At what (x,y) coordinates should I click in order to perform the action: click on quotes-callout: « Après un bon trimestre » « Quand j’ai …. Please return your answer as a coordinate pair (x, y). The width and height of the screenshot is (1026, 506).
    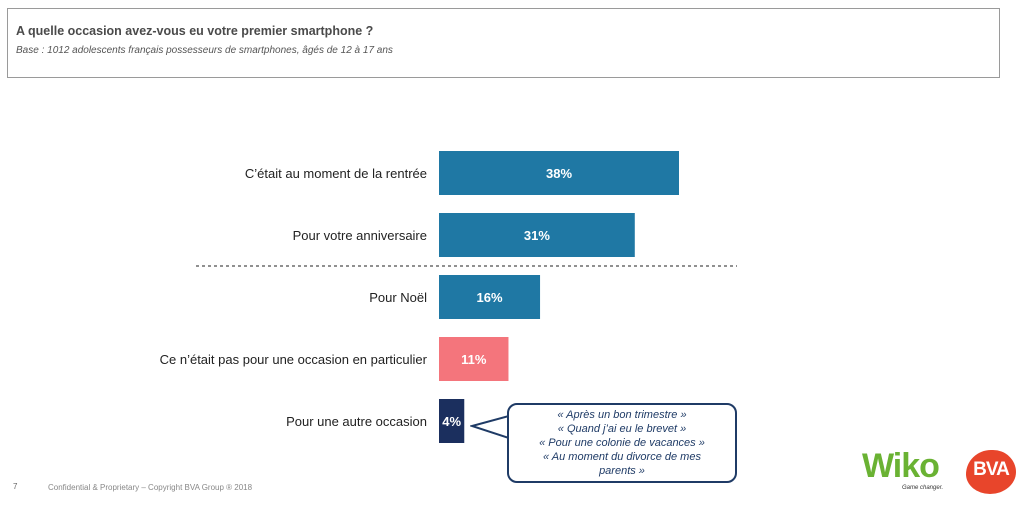
    Looking at the image, I should click on (622, 443).